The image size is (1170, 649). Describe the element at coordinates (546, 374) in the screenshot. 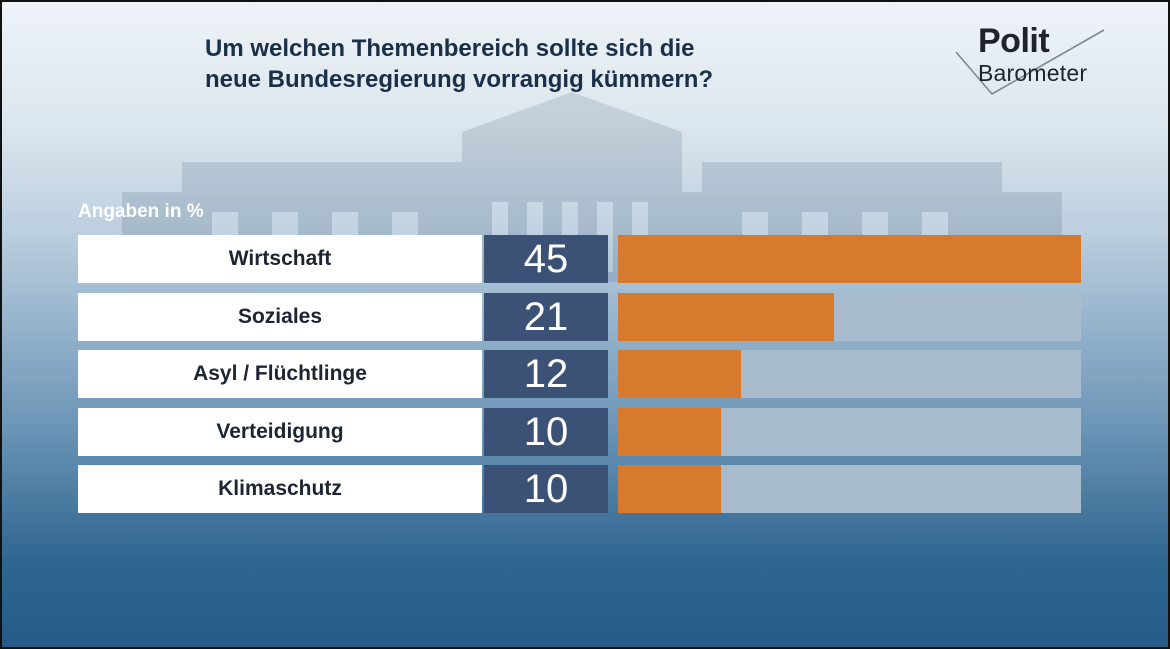

I see `data-label: 12` at that location.